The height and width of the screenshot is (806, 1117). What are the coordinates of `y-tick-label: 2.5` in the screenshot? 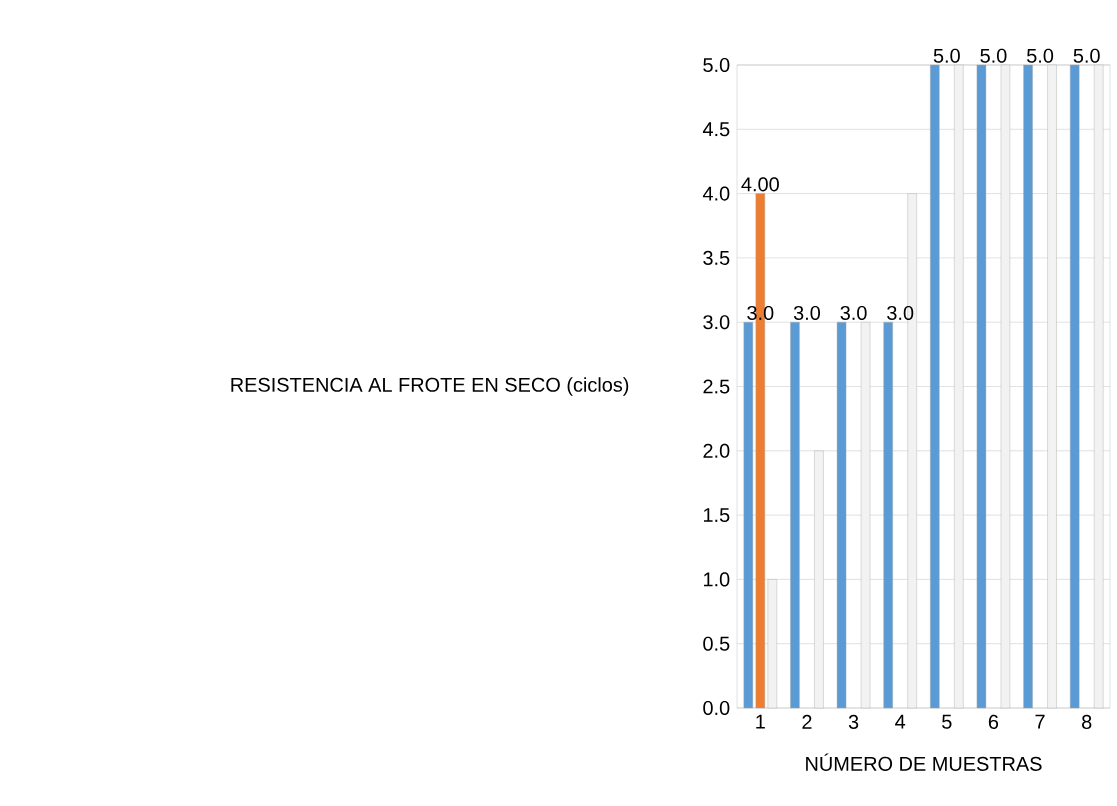 It's located at (716, 386).